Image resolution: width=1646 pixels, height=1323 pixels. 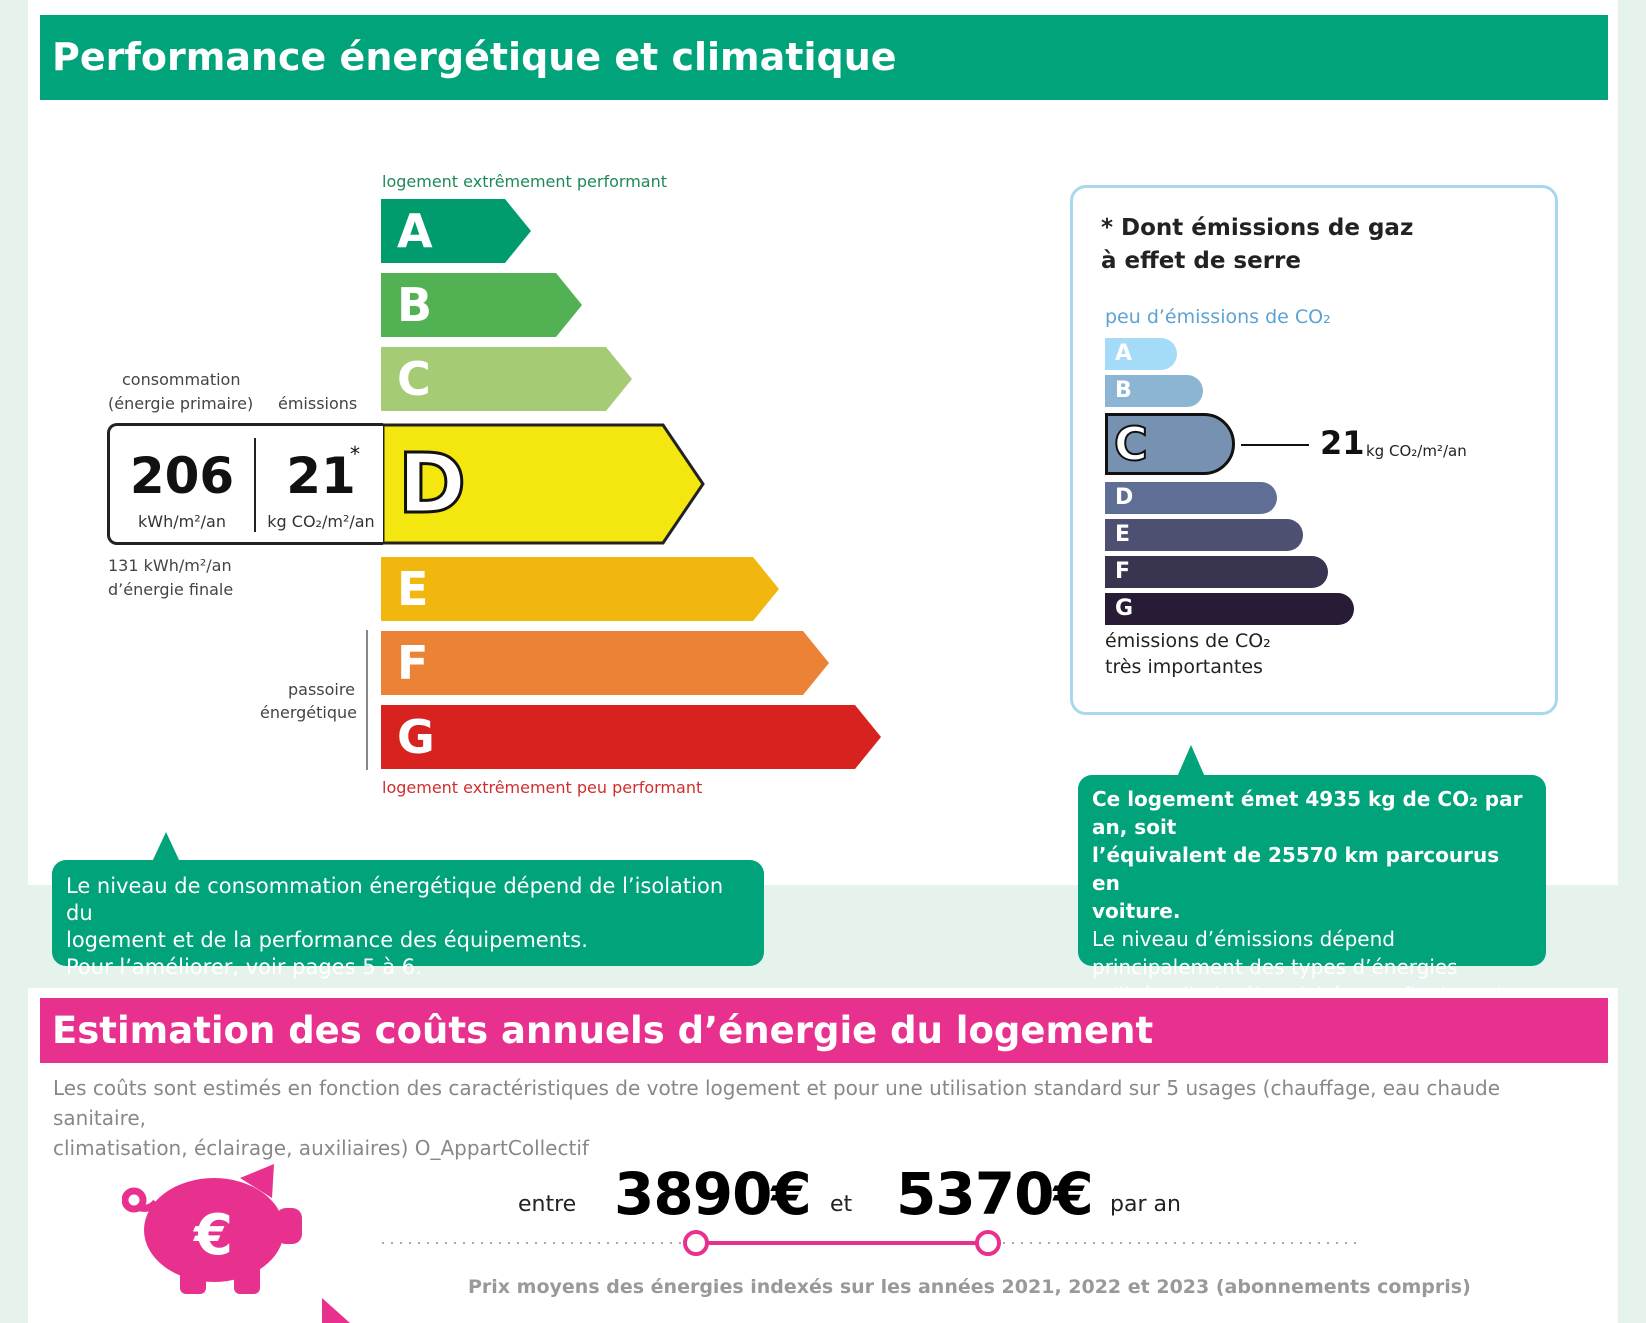 I want to click on bubble-right-line1: Le niveau d’émissions dépend, so click(x=1243, y=939).